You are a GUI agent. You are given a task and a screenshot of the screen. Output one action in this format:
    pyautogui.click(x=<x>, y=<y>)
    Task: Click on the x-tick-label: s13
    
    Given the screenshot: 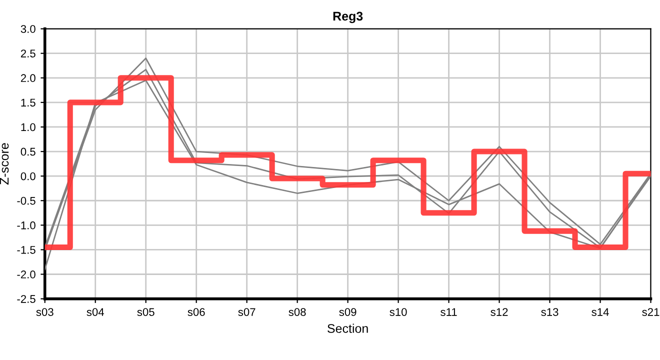 What is the action you would take?
    pyautogui.click(x=549, y=312)
    